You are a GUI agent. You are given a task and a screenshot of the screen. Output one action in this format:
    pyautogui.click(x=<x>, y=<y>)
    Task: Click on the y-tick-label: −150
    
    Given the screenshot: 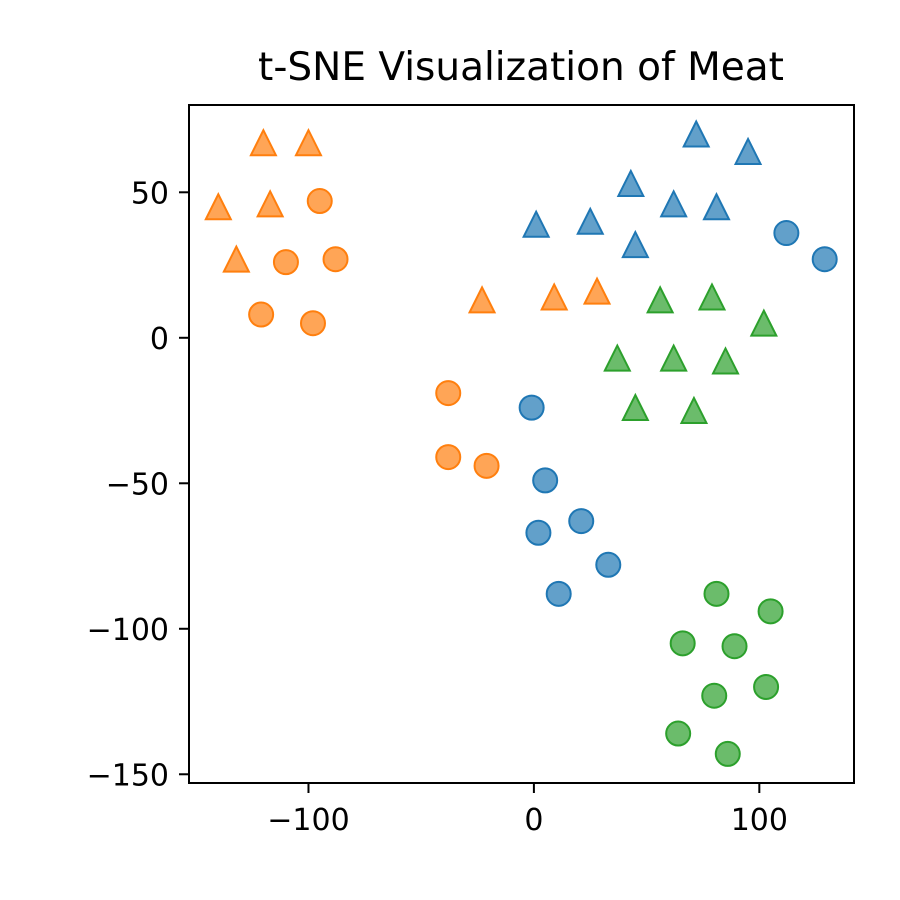 What is the action you would take?
    pyautogui.click(x=128, y=775)
    